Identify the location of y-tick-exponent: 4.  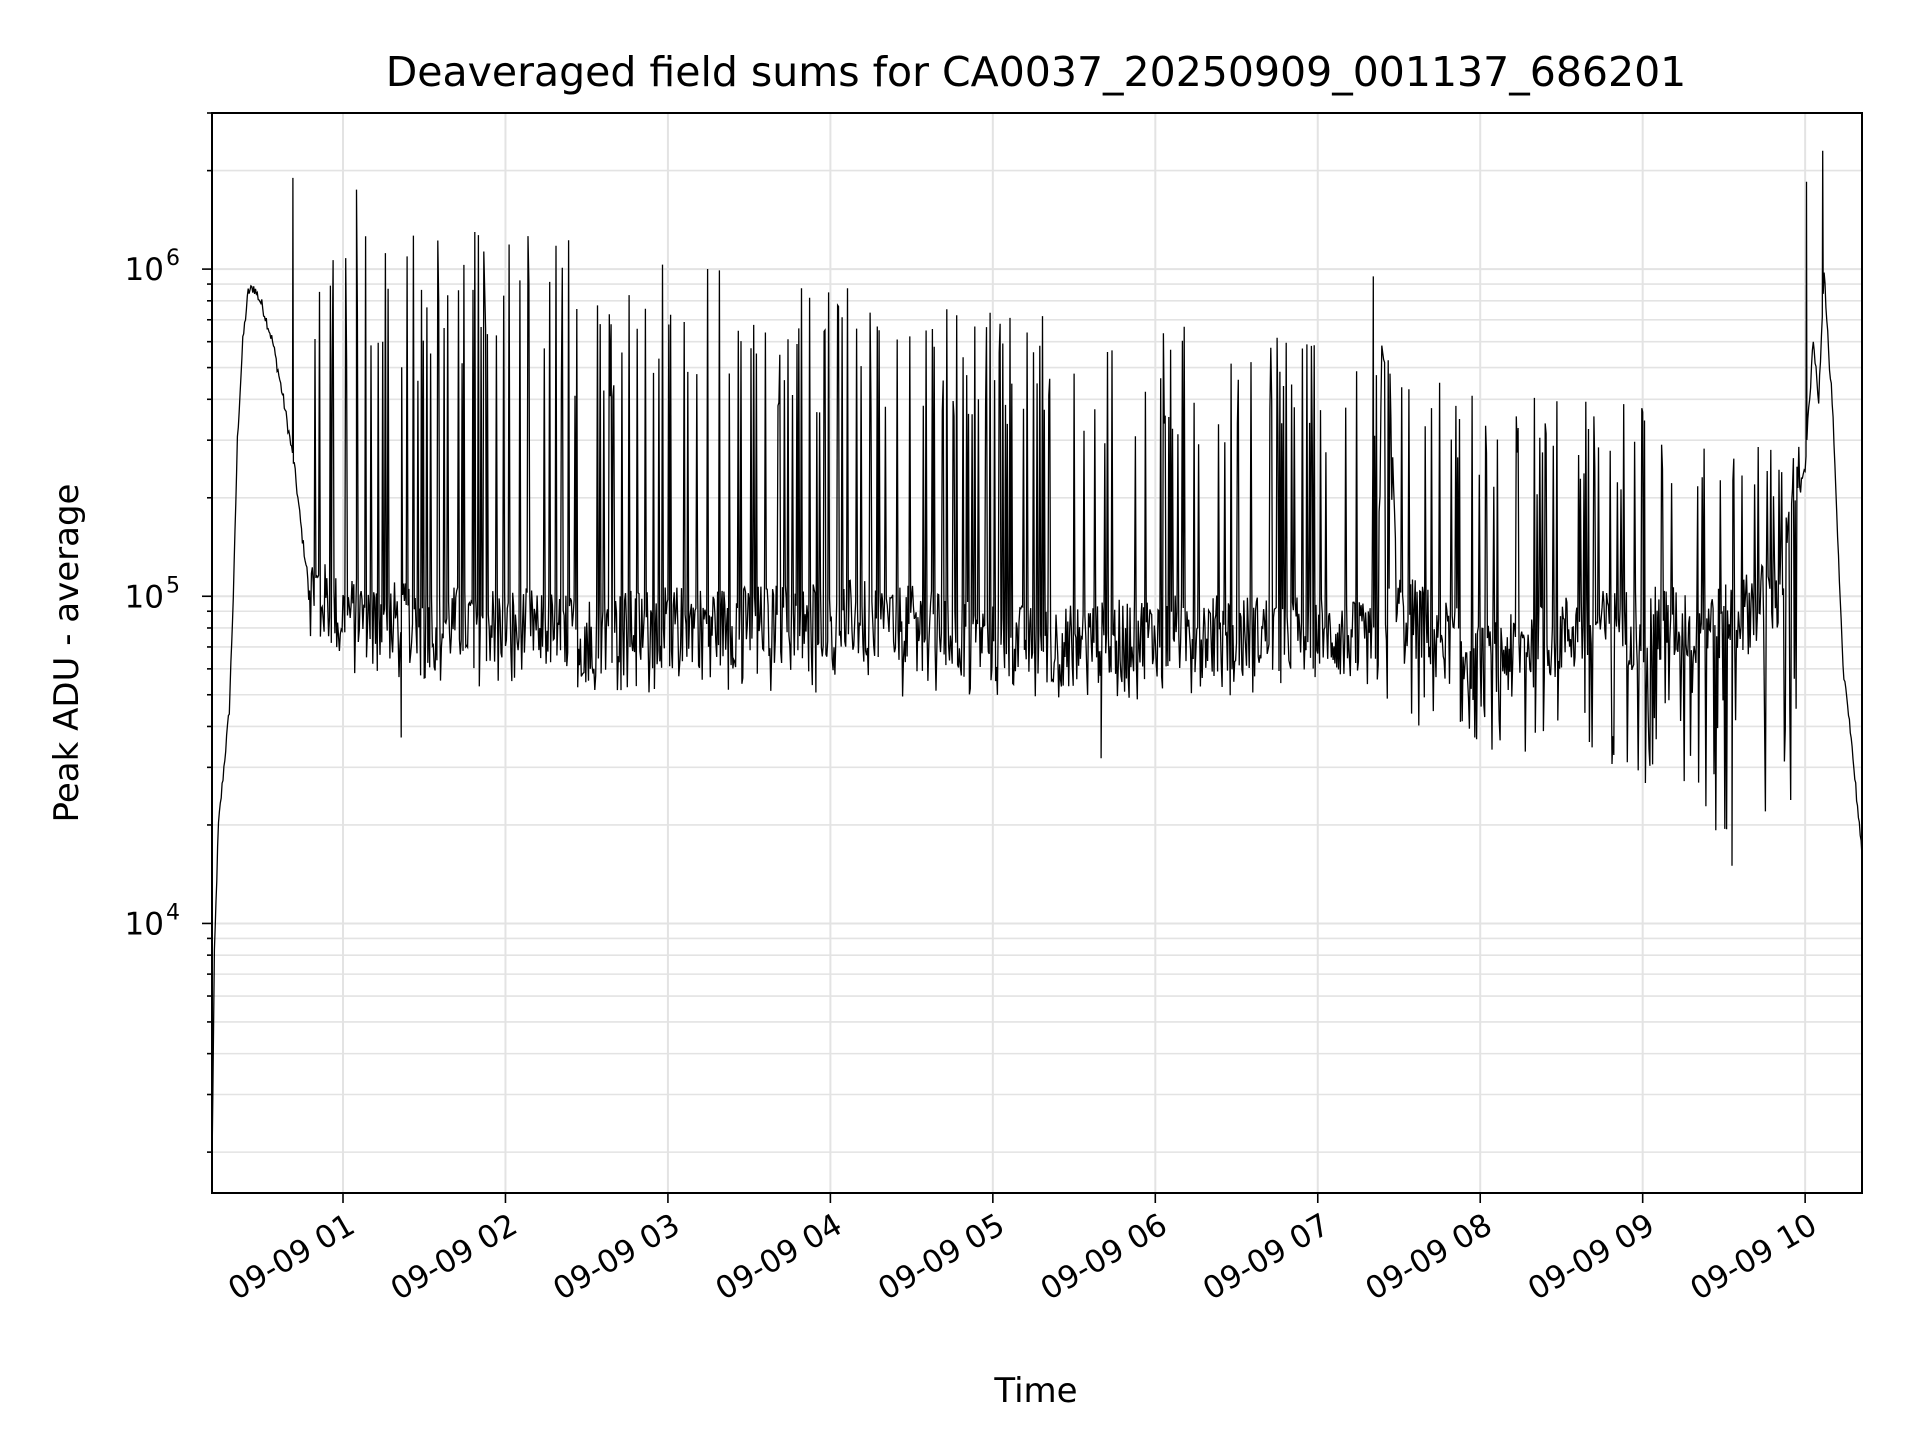
(173, 912).